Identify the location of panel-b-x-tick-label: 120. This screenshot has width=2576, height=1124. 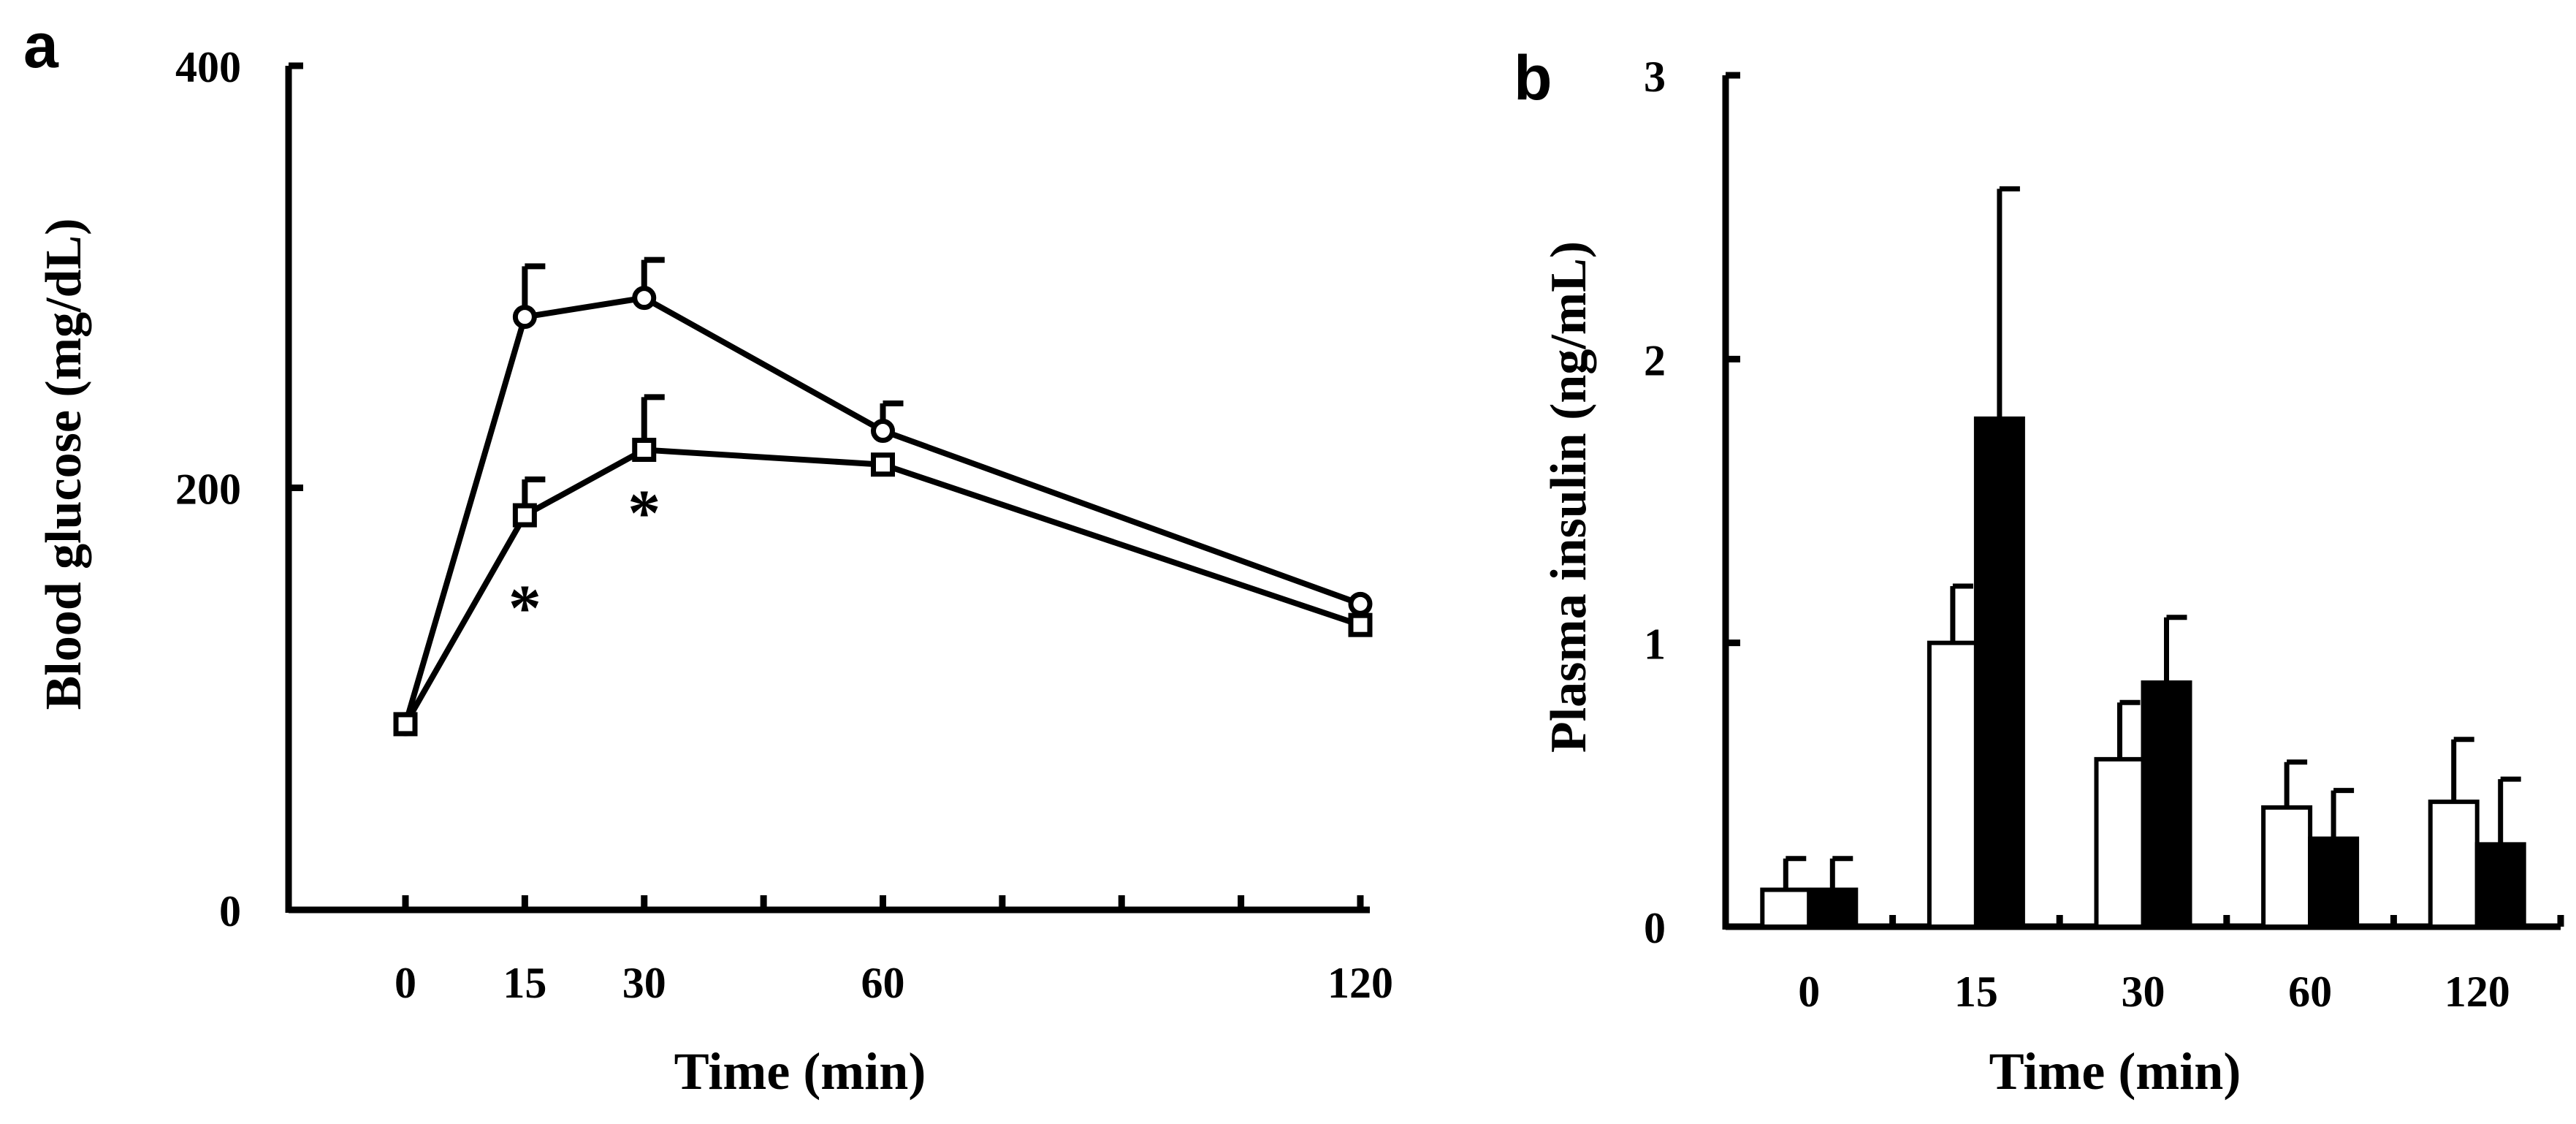
(2477, 992).